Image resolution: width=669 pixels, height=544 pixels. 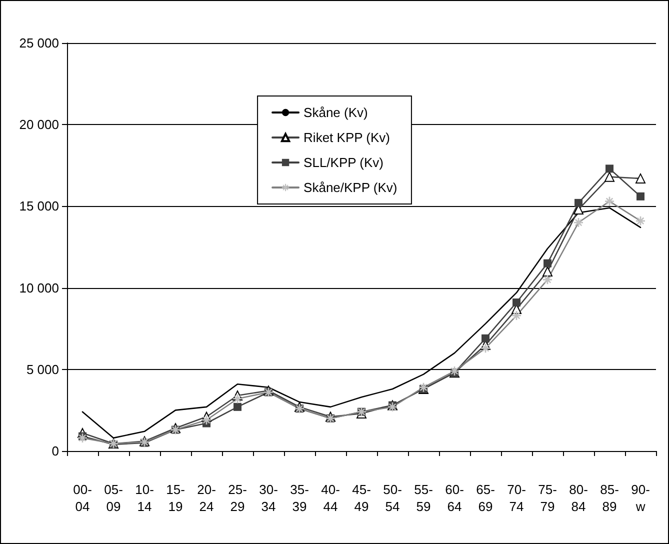 What do you see at coordinates (39, 206) in the screenshot?
I see `y-tick-label: 15 000` at bounding box center [39, 206].